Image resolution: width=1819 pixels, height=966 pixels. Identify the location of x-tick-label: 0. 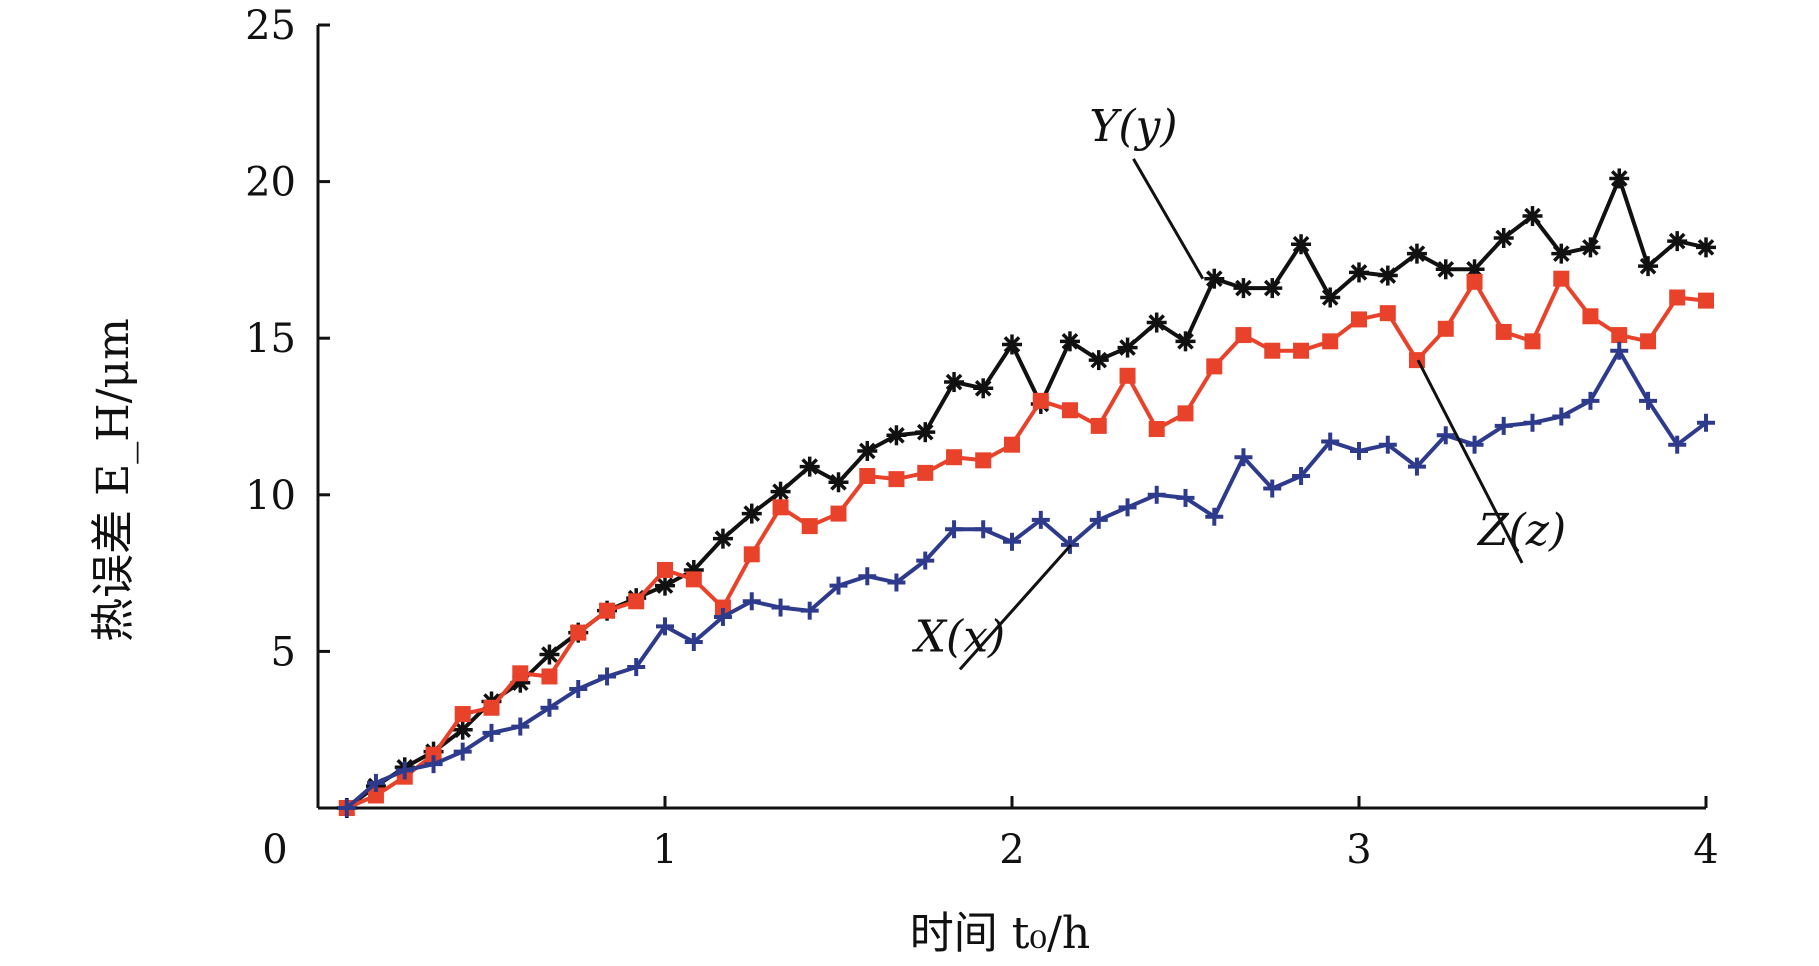
(274, 850).